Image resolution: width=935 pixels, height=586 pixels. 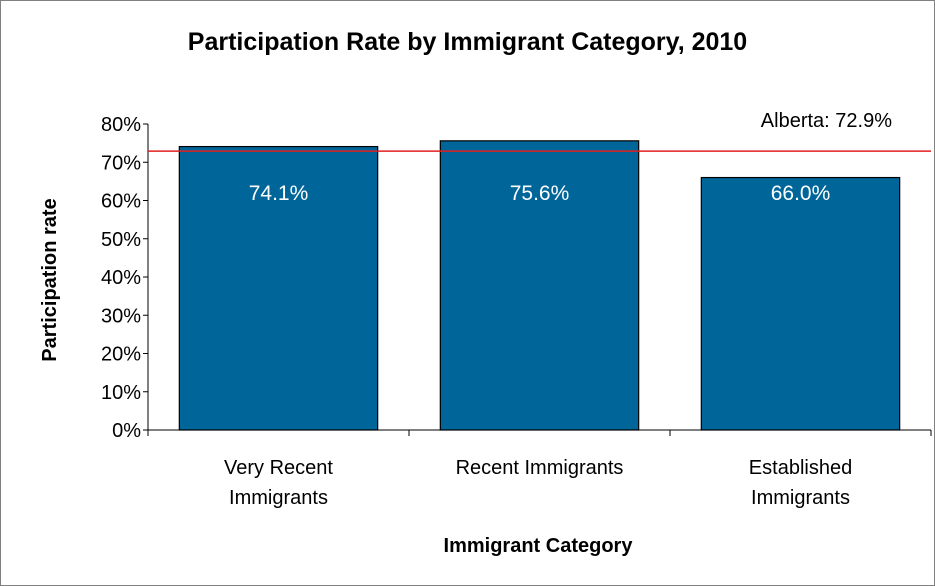 What do you see at coordinates (121, 278) in the screenshot?
I see `y-tick-label: 40%` at bounding box center [121, 278].